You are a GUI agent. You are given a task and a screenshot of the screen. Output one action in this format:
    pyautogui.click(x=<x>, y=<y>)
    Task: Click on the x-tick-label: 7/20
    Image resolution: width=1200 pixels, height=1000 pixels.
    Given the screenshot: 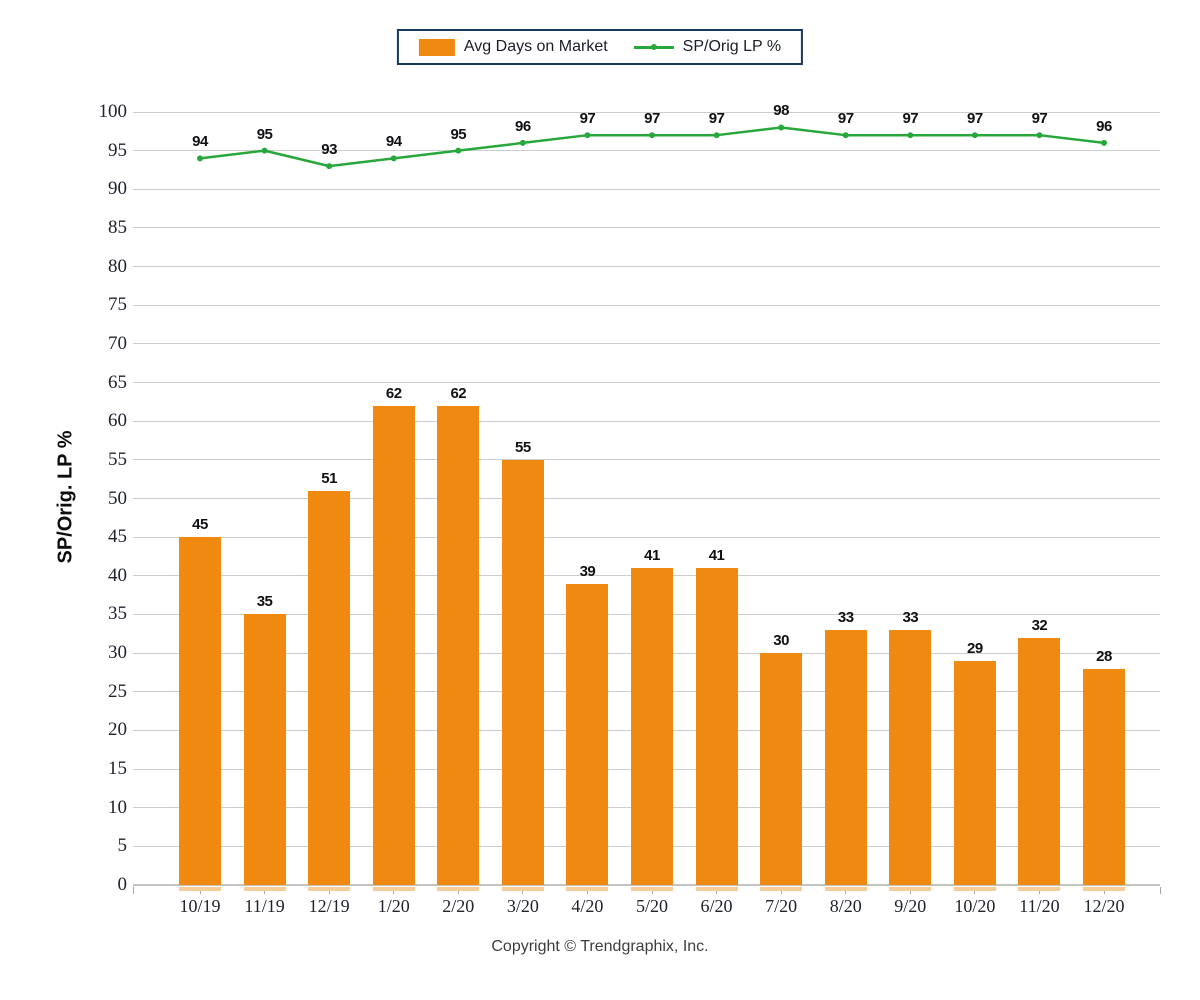 What is the action you would take?
    pyautogui.click(x=781, y=906)
    